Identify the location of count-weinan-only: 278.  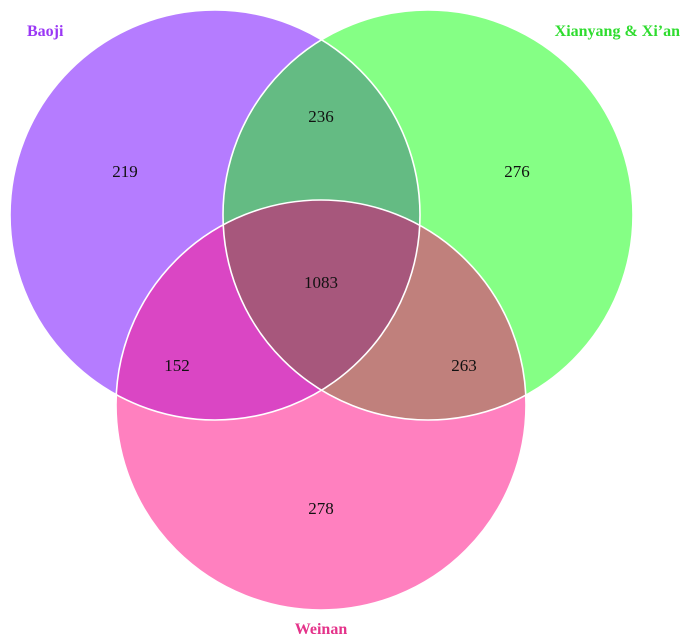
(321, 508).